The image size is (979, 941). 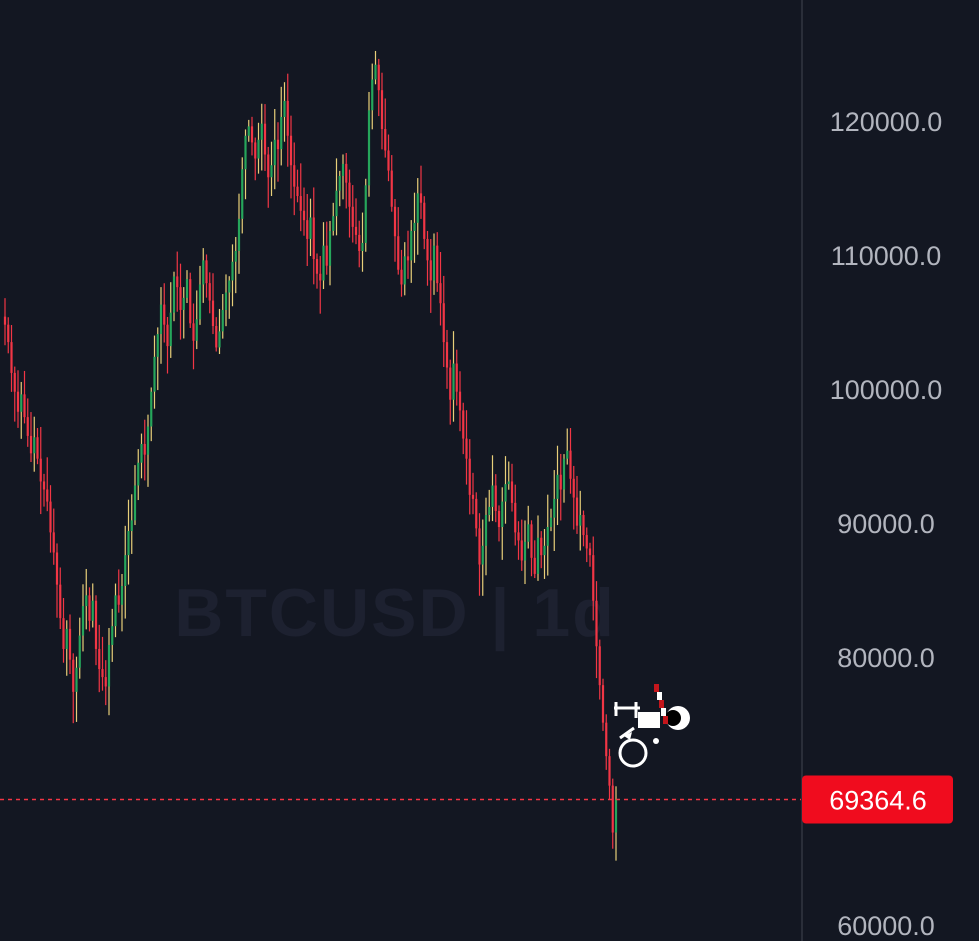 I want to click on price-tick-label: 120000.0, so click(x=886, y=122).